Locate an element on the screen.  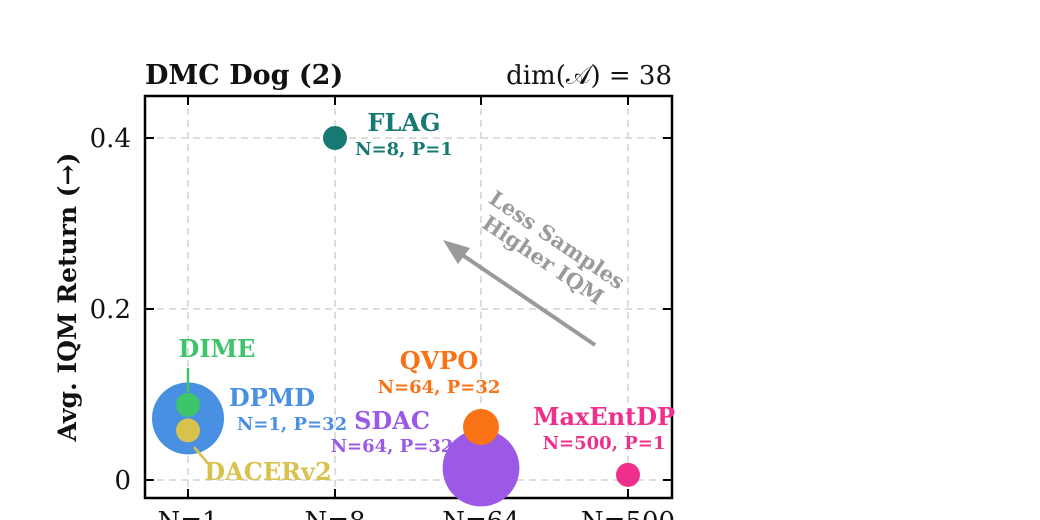
data-point-flag is located at coordinates (335, 138).